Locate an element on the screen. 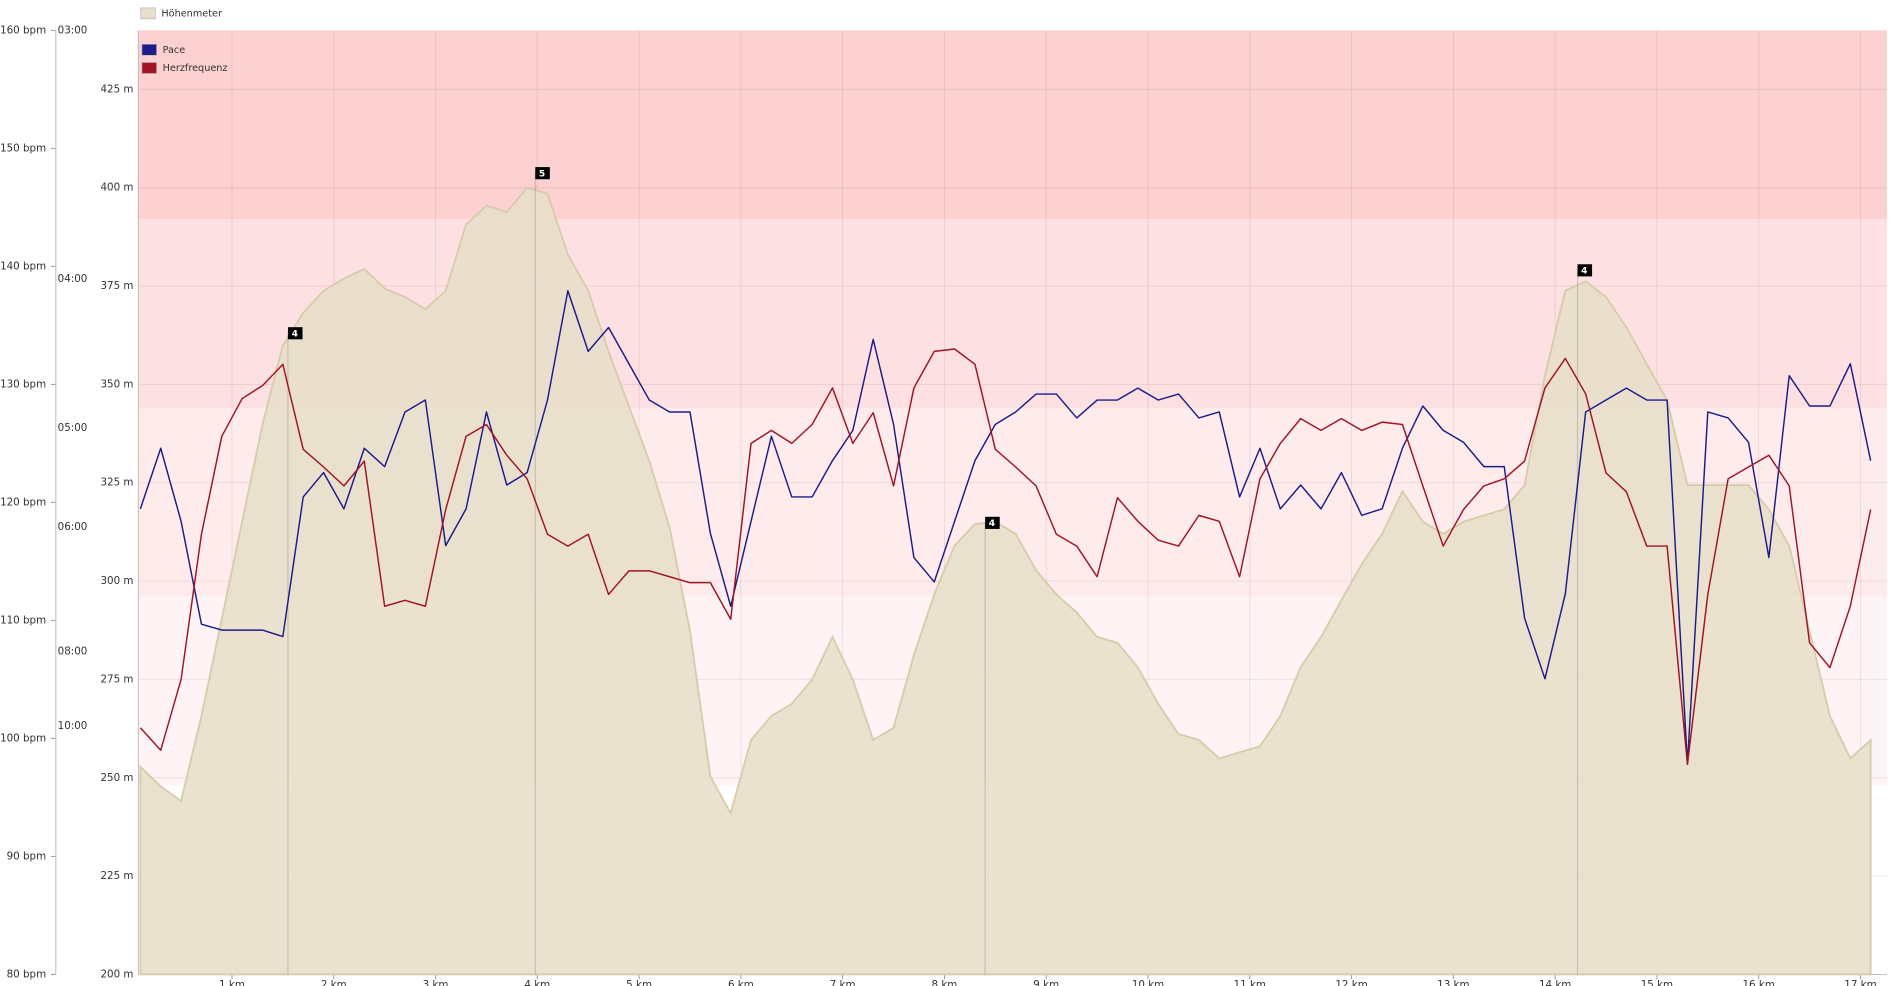 This screenshot has width=1893, height=986. y2-tick-label: 140 bpm is located at coordinates (23, 266).